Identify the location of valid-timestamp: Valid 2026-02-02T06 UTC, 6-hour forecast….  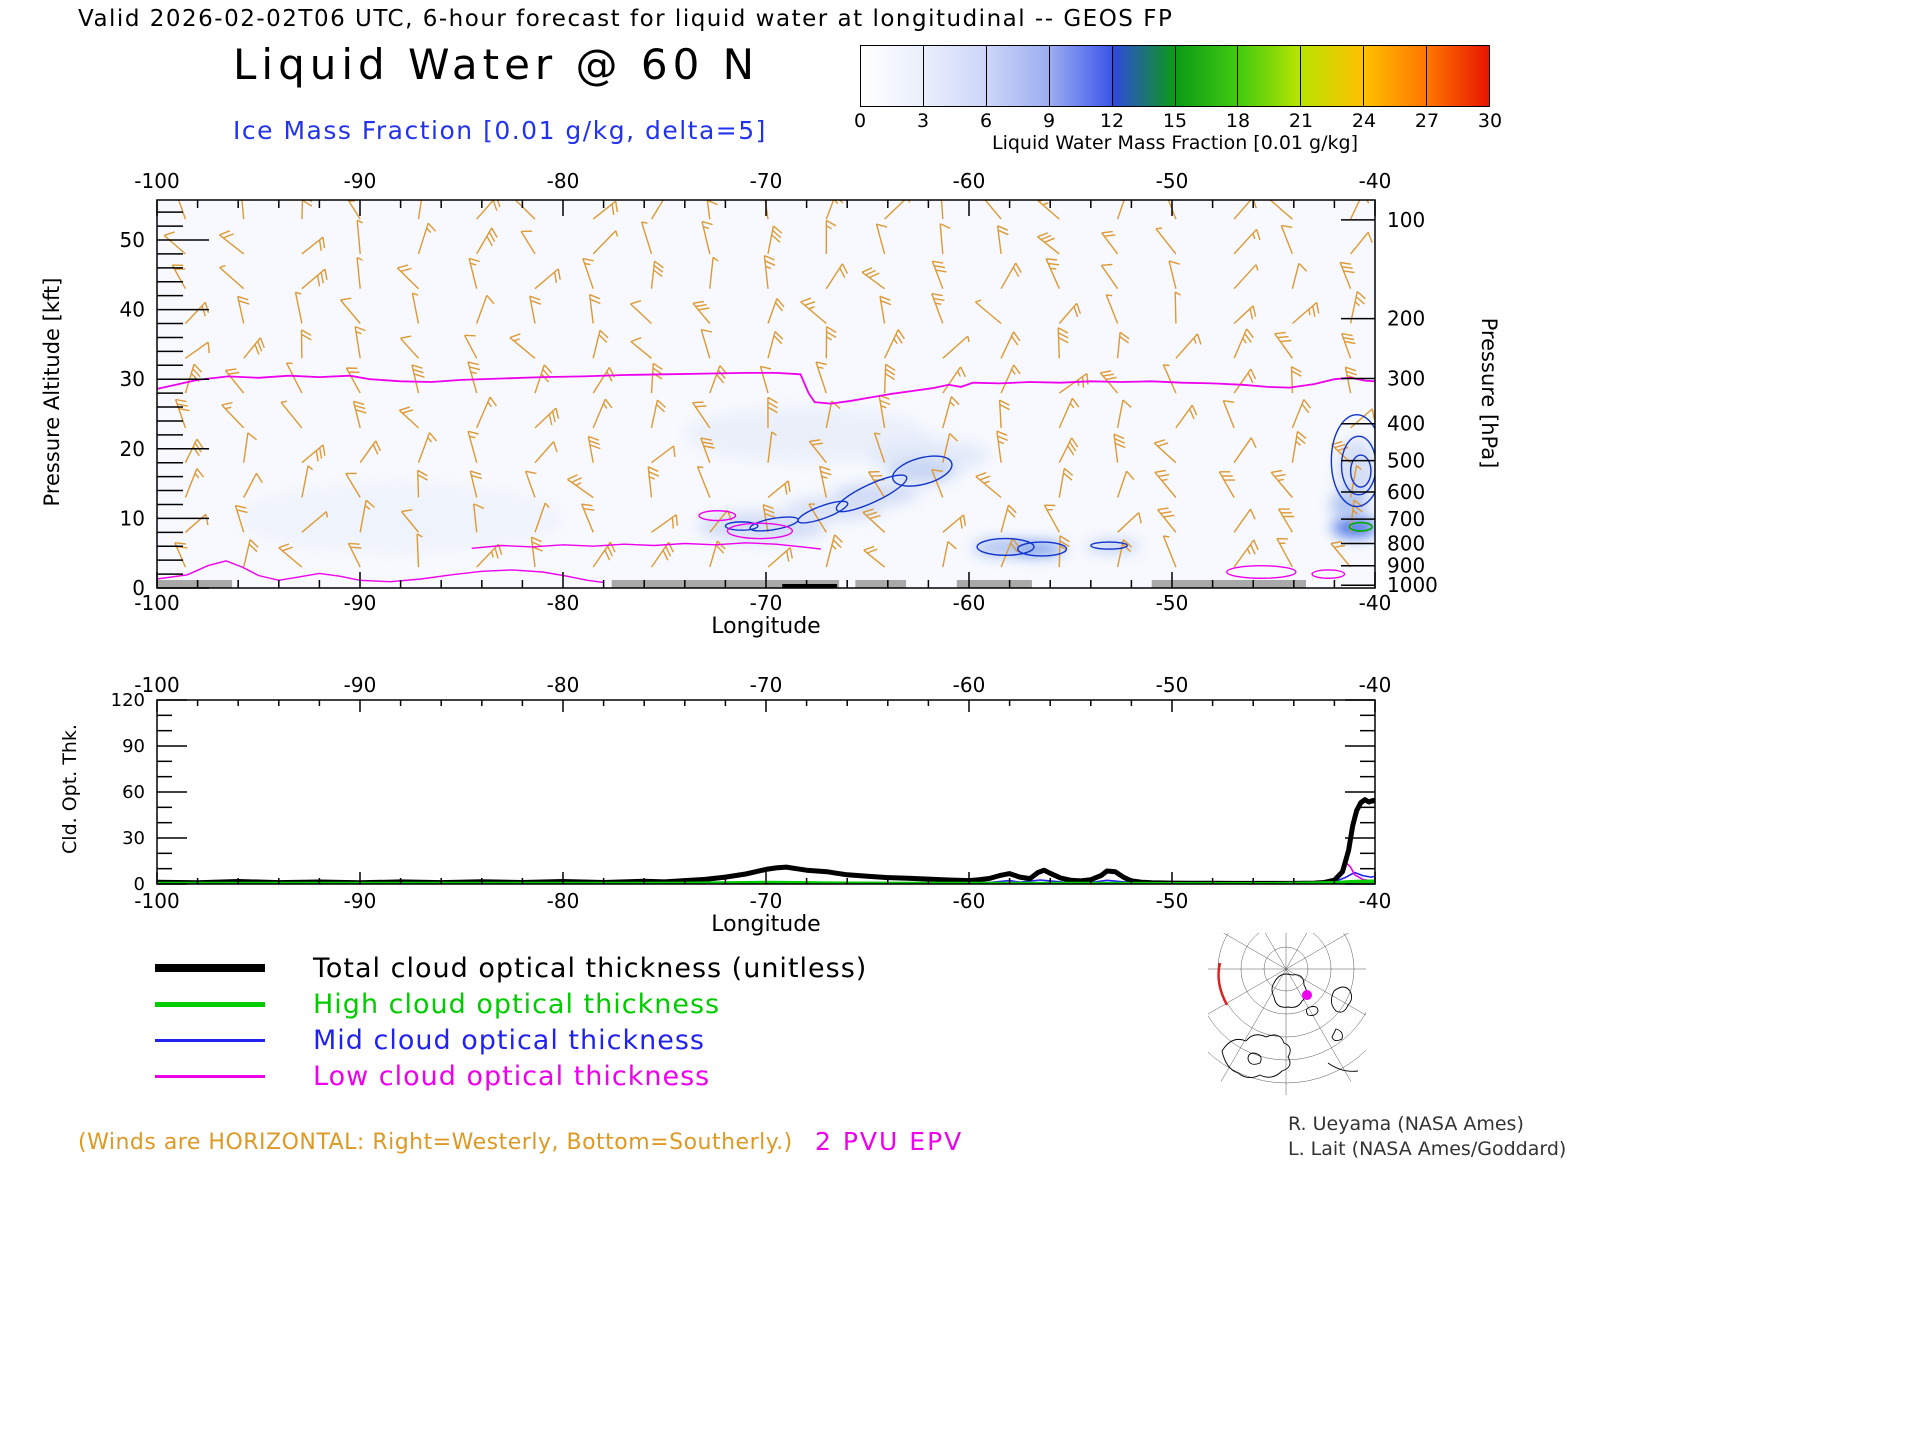
(626, 19).